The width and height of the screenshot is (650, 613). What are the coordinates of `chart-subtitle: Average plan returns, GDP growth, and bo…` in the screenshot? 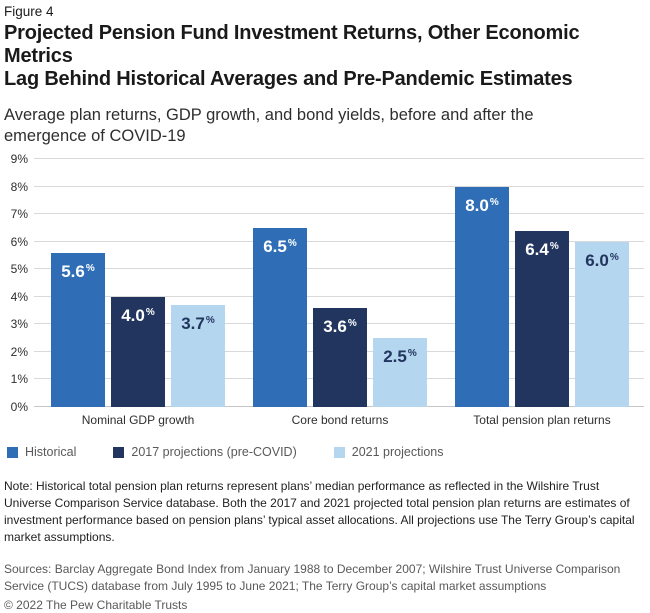 It's located at (325, 126).